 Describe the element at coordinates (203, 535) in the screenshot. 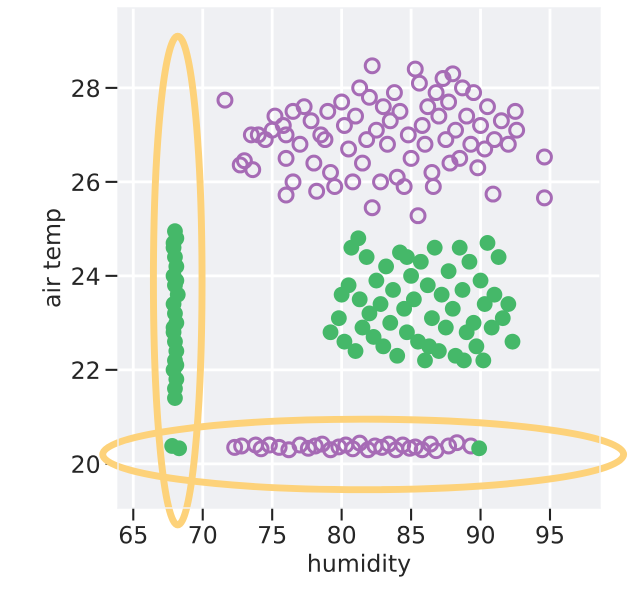

I see `x-tick-label: 70` at that location.